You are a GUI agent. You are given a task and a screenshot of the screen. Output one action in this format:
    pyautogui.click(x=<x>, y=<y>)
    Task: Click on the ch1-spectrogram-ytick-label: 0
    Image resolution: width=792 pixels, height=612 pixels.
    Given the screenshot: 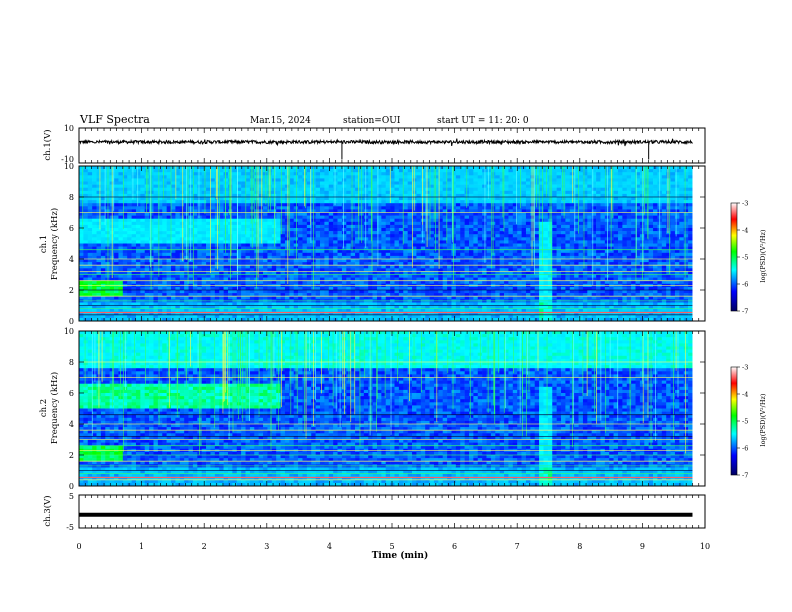 What is the action you would take?
    pyautogui.click(x=71, y=321)
    